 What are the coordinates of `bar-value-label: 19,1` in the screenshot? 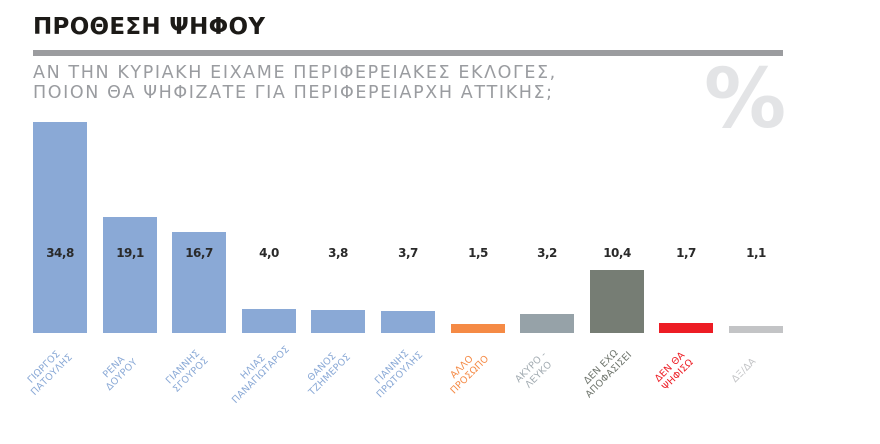 It's located at (130, 253).